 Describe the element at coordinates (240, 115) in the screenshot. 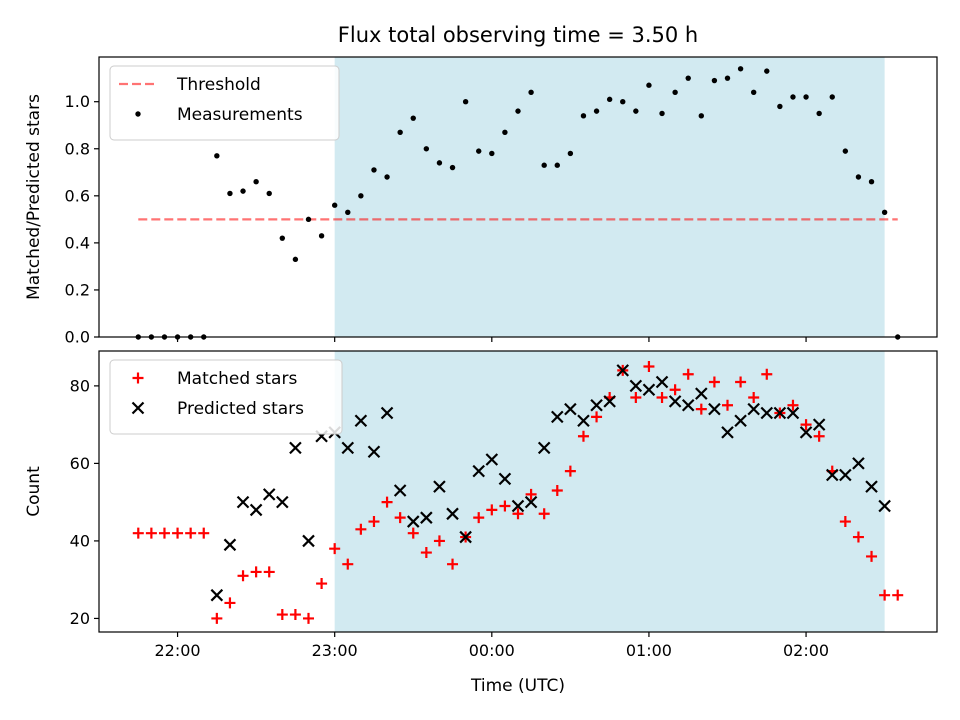

I see `legend-label: Measurements` at that location.